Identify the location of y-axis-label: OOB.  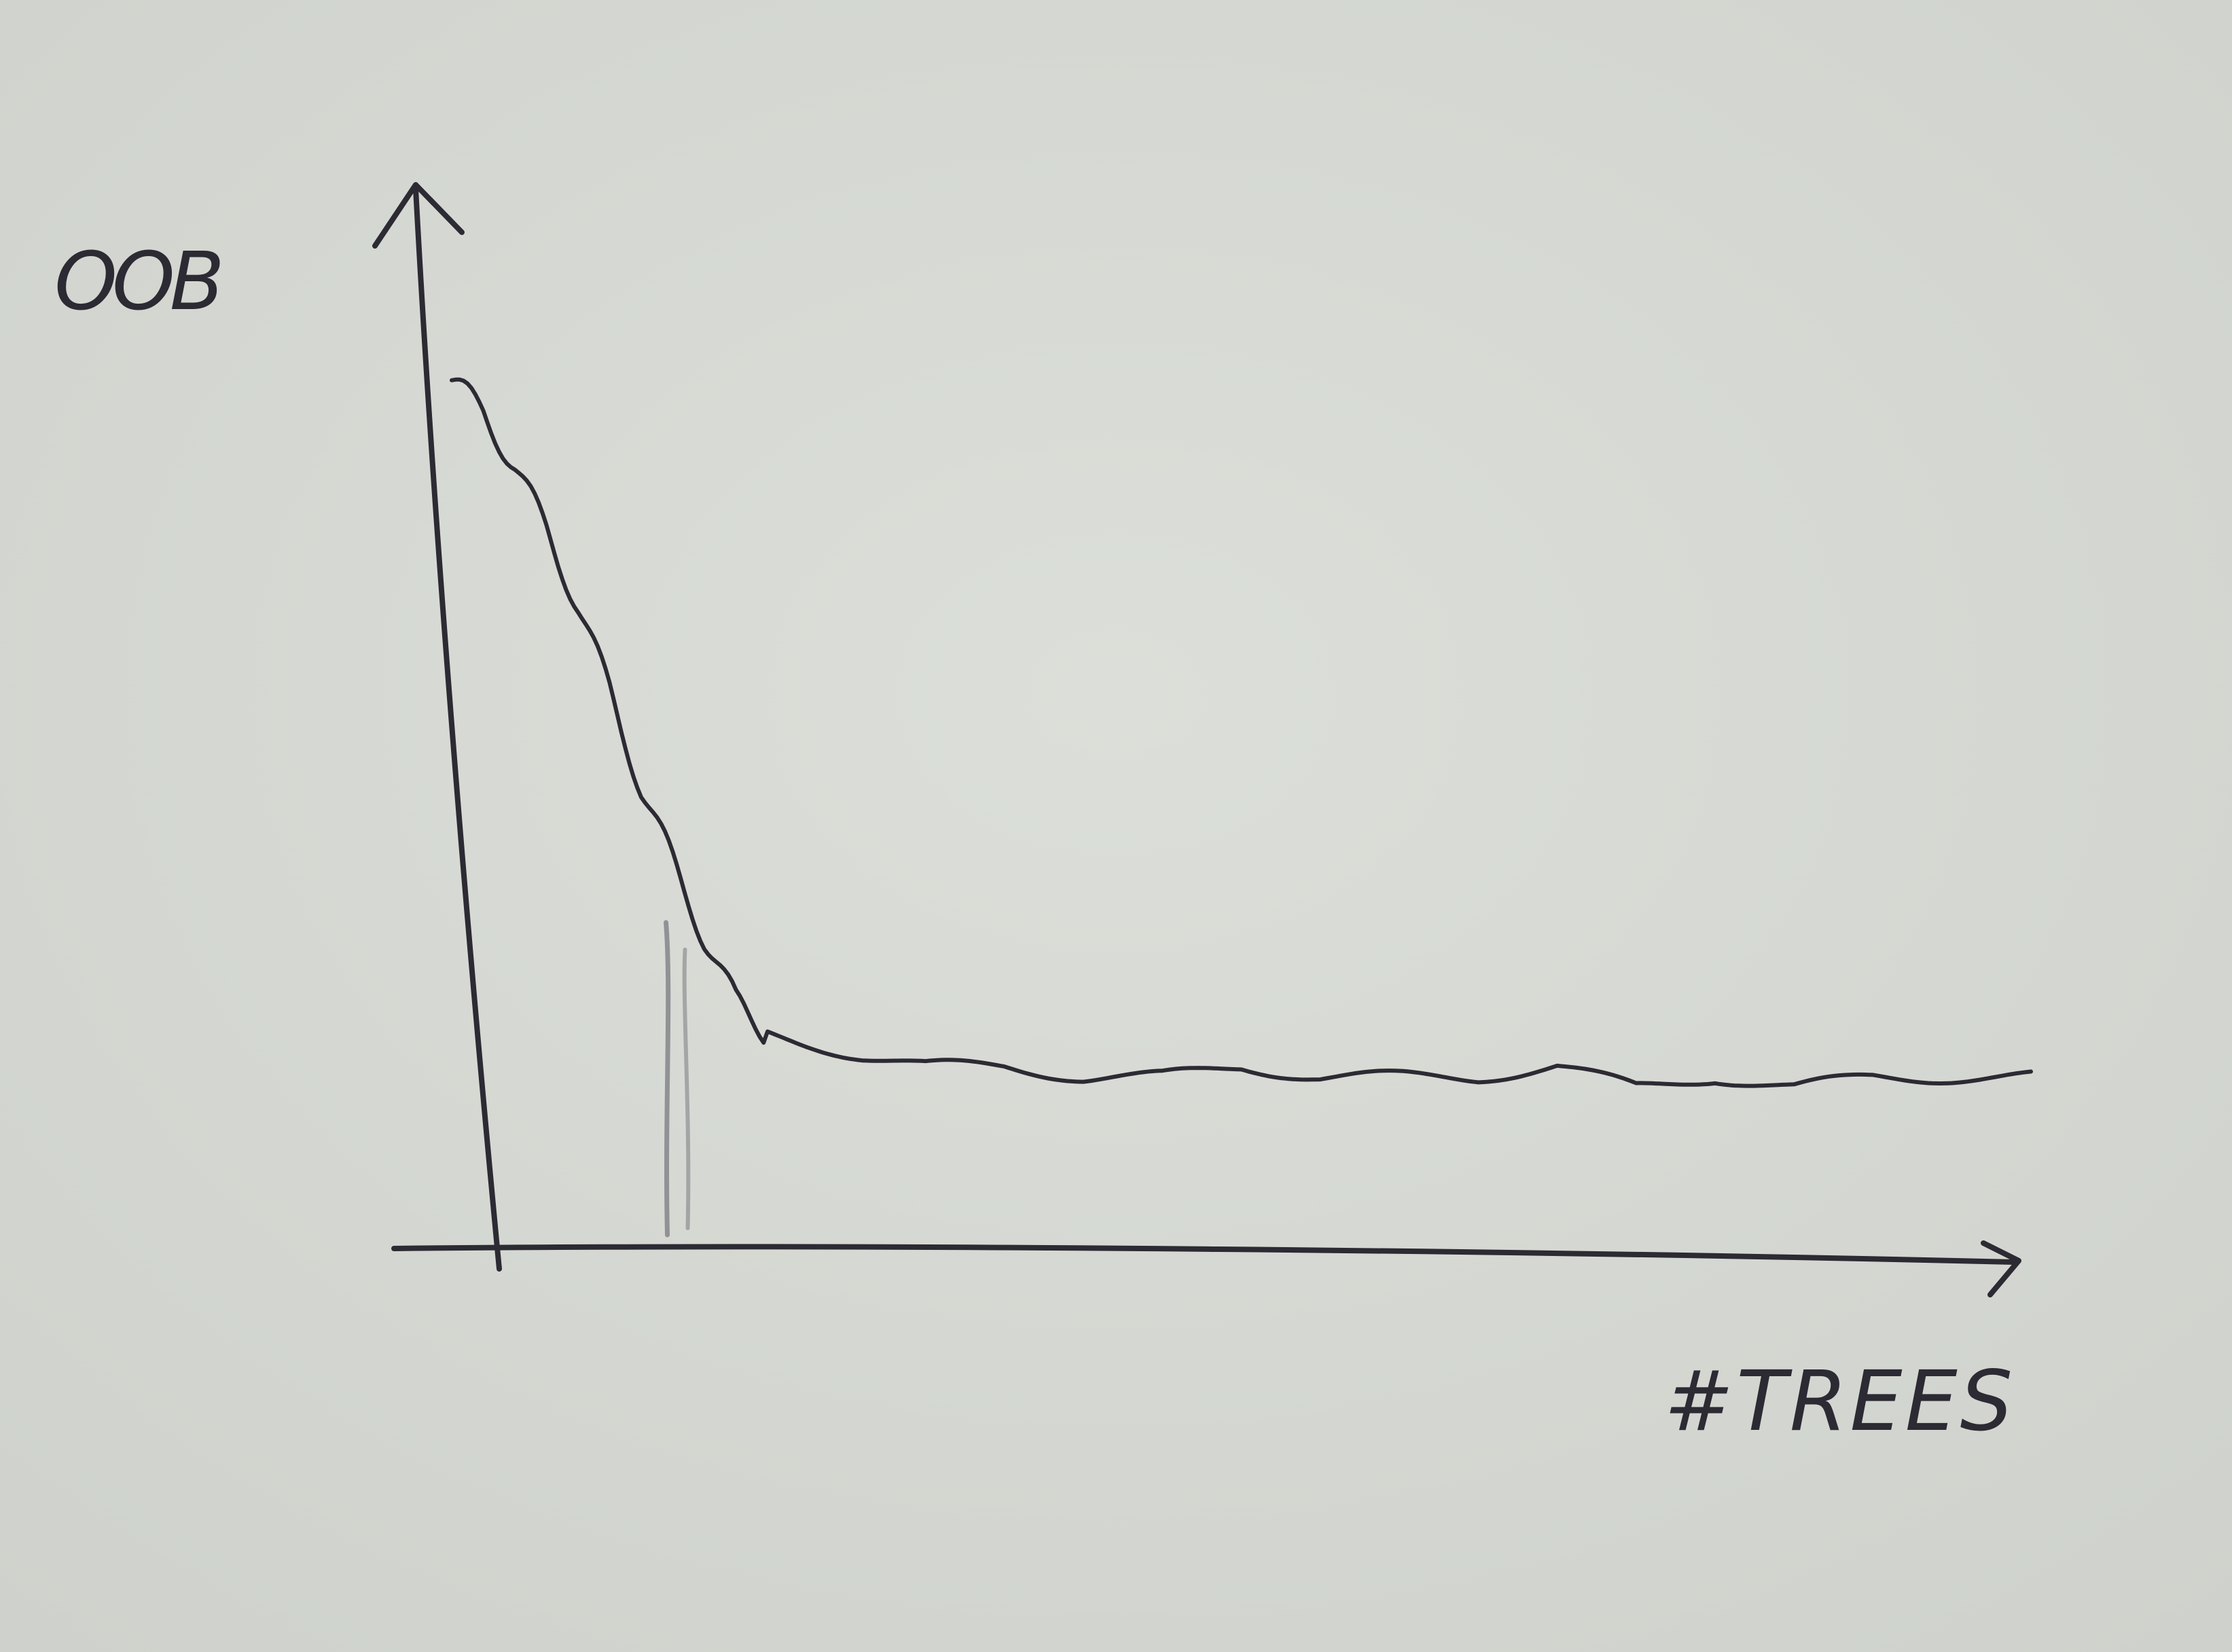
(137, 281).